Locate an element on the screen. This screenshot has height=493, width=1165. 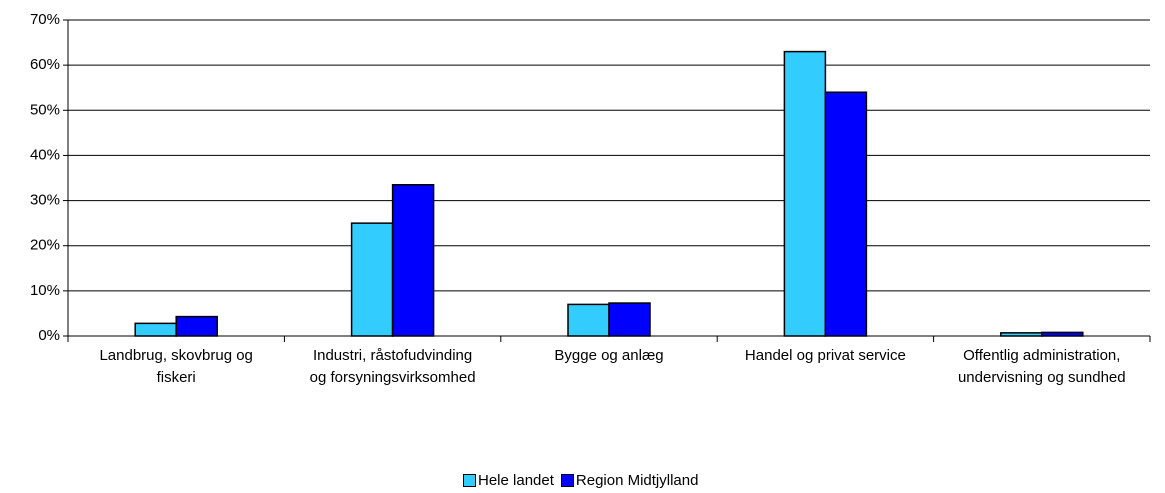
legend-label: Hele landet is located at coordinates (516, 480).